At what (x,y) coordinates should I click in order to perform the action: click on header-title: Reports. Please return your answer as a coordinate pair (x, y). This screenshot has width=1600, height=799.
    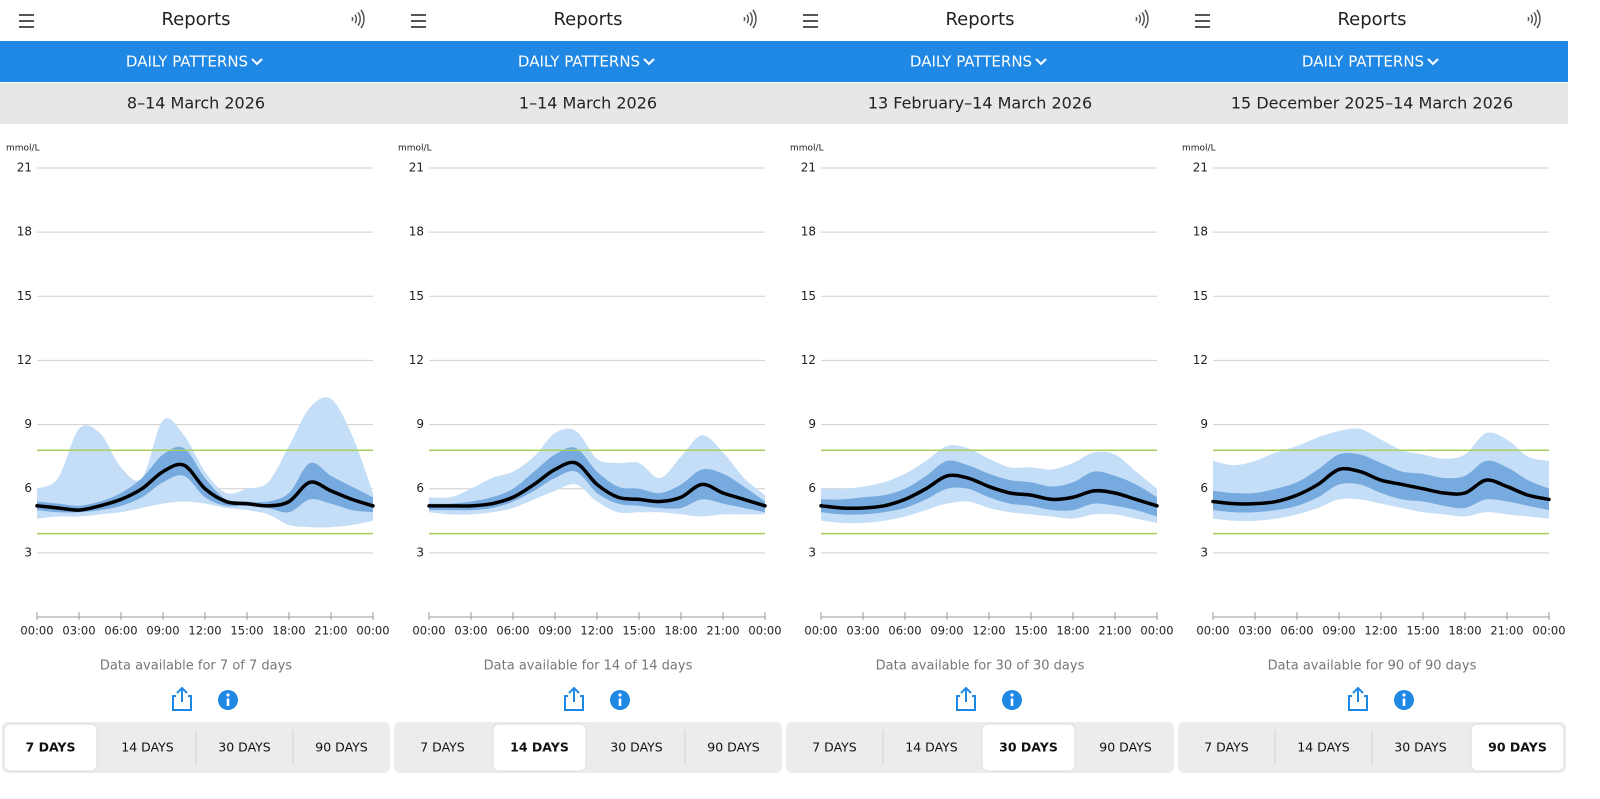
    Looking at the image, I should click on (195, 19).